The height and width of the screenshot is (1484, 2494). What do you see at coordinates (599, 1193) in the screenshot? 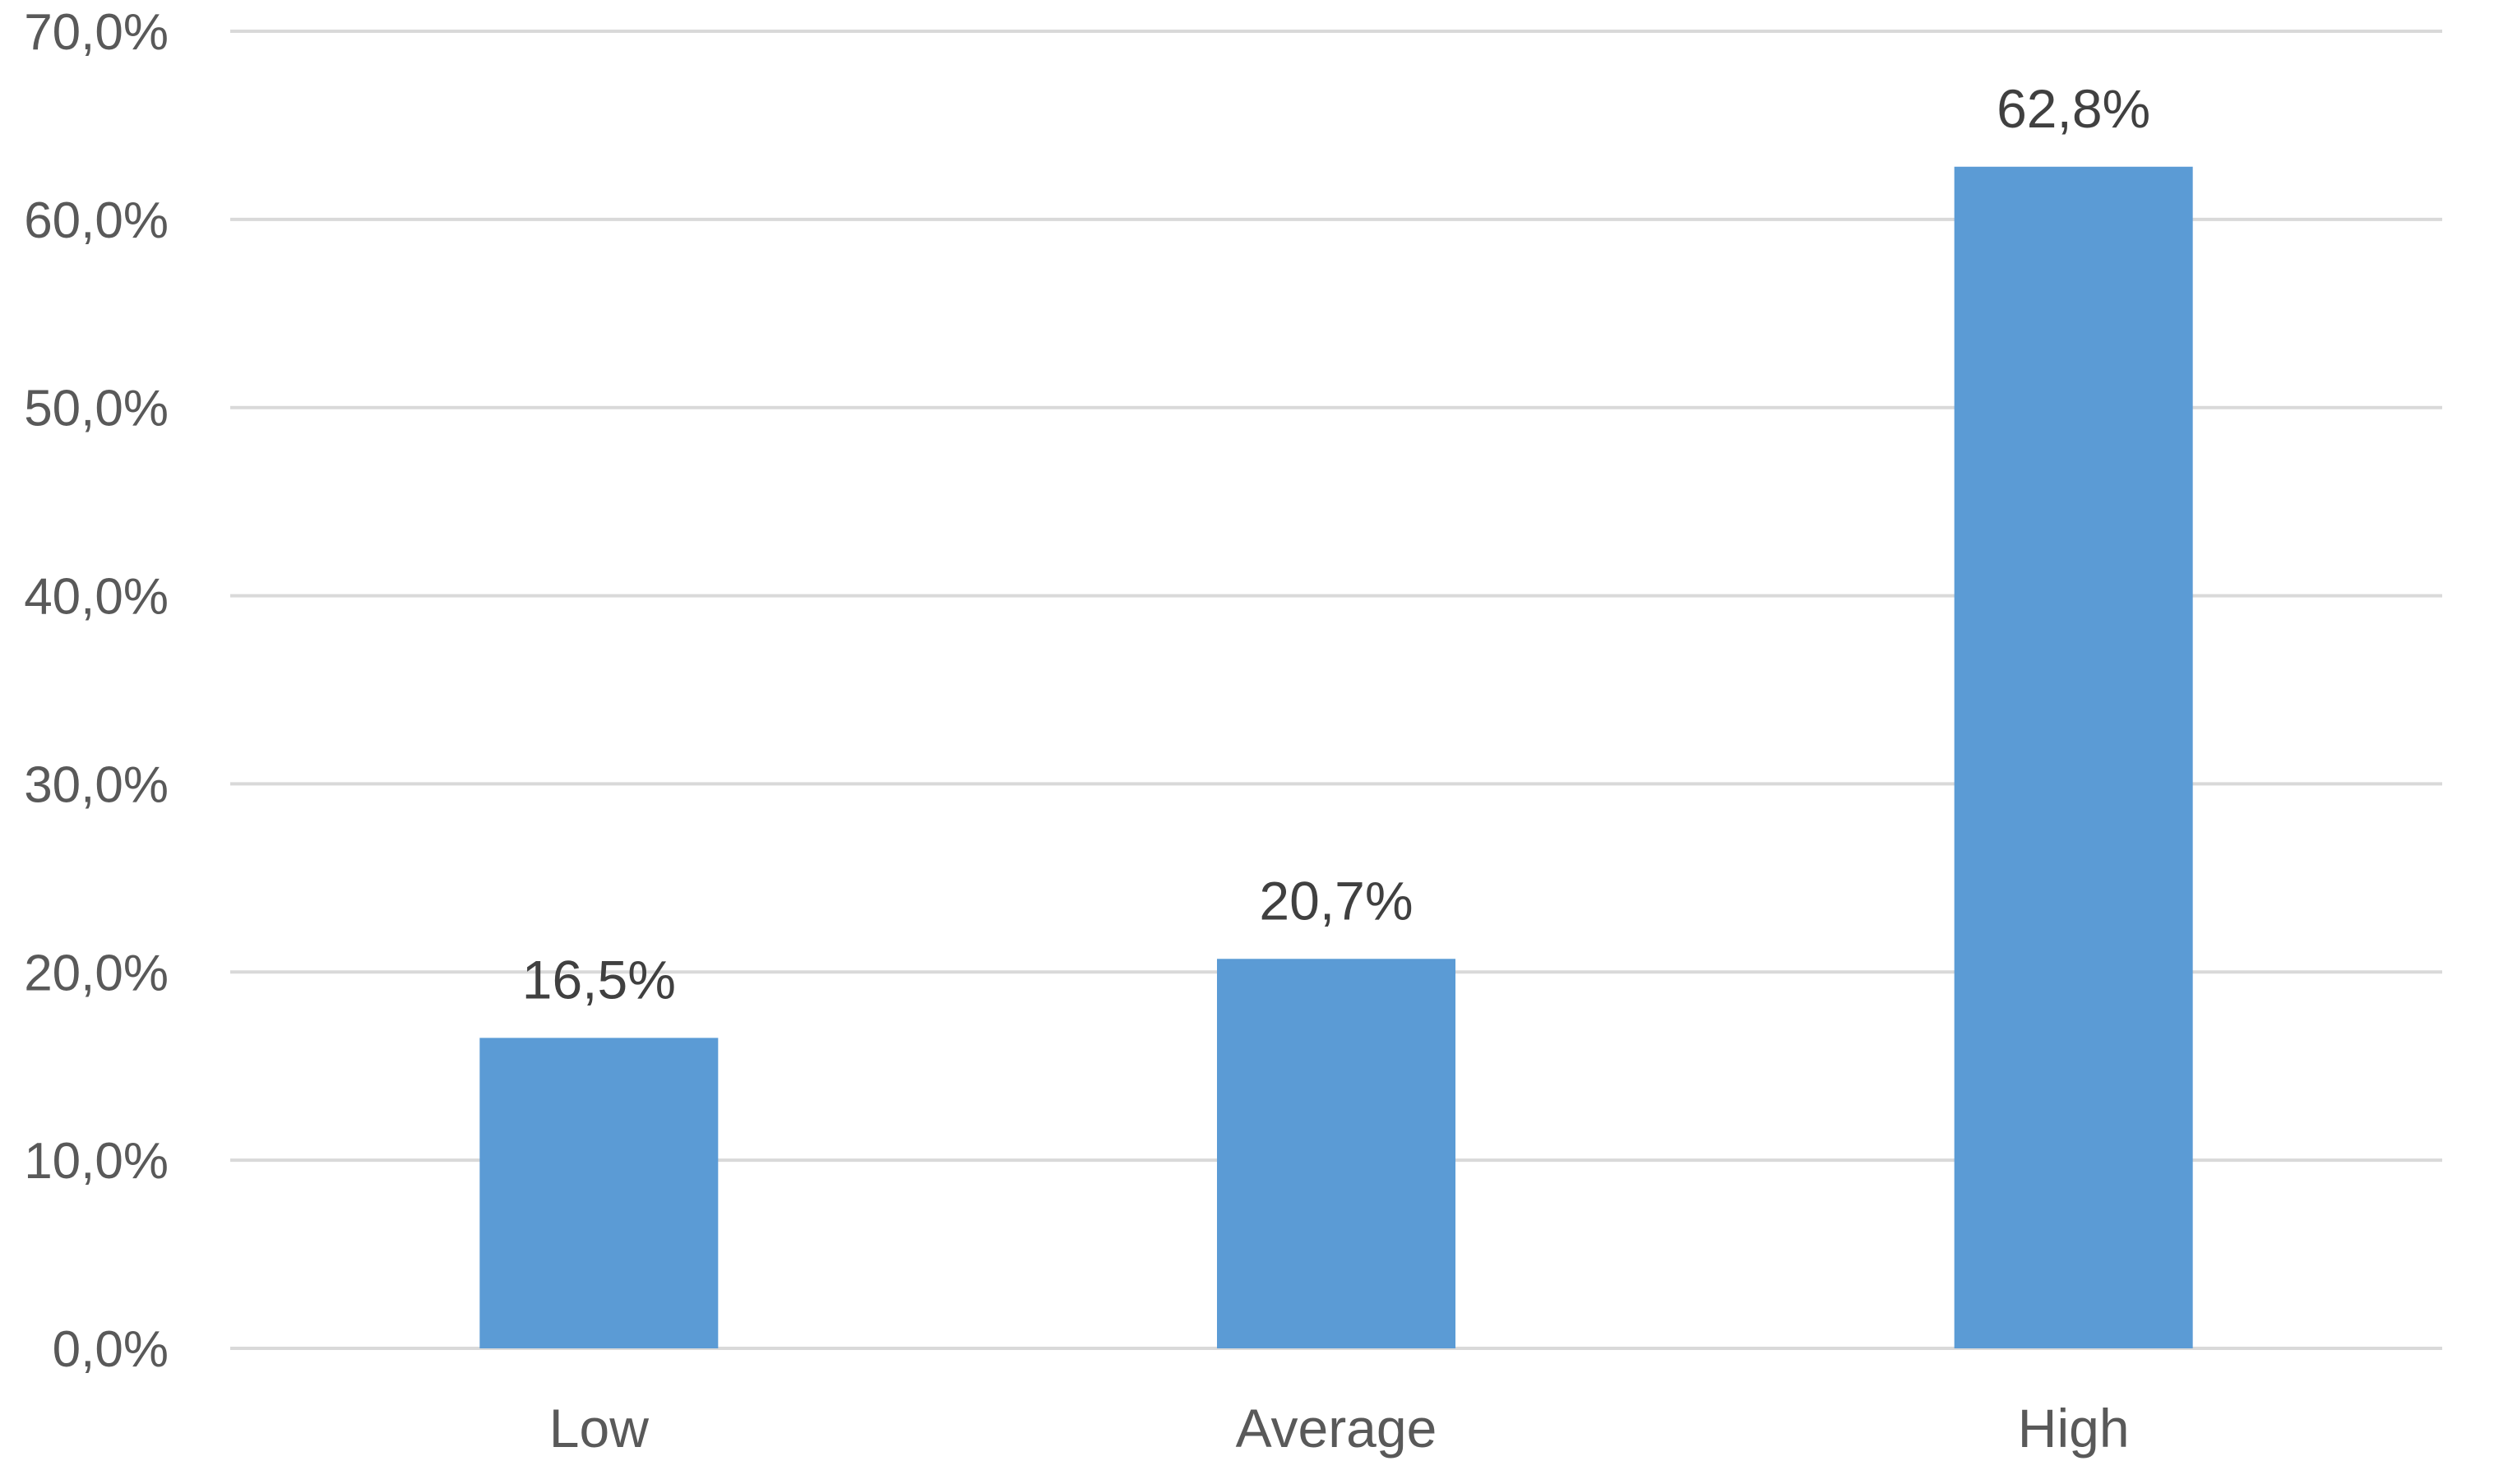
I see `bar-low` at bounding box center [599, 1193].